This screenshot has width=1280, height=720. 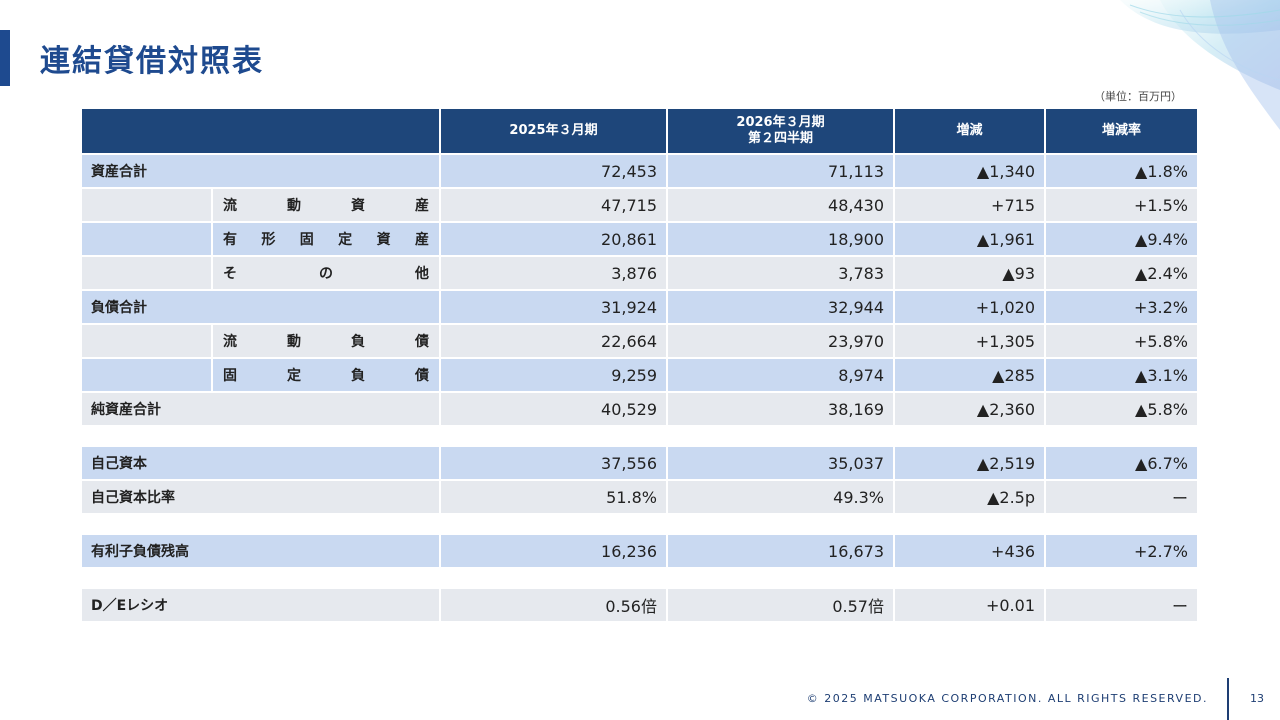 What do you see at coordinates (5, 58) in the screenshot?
I see `title-accent-bar` at bounding box center [5, 58].